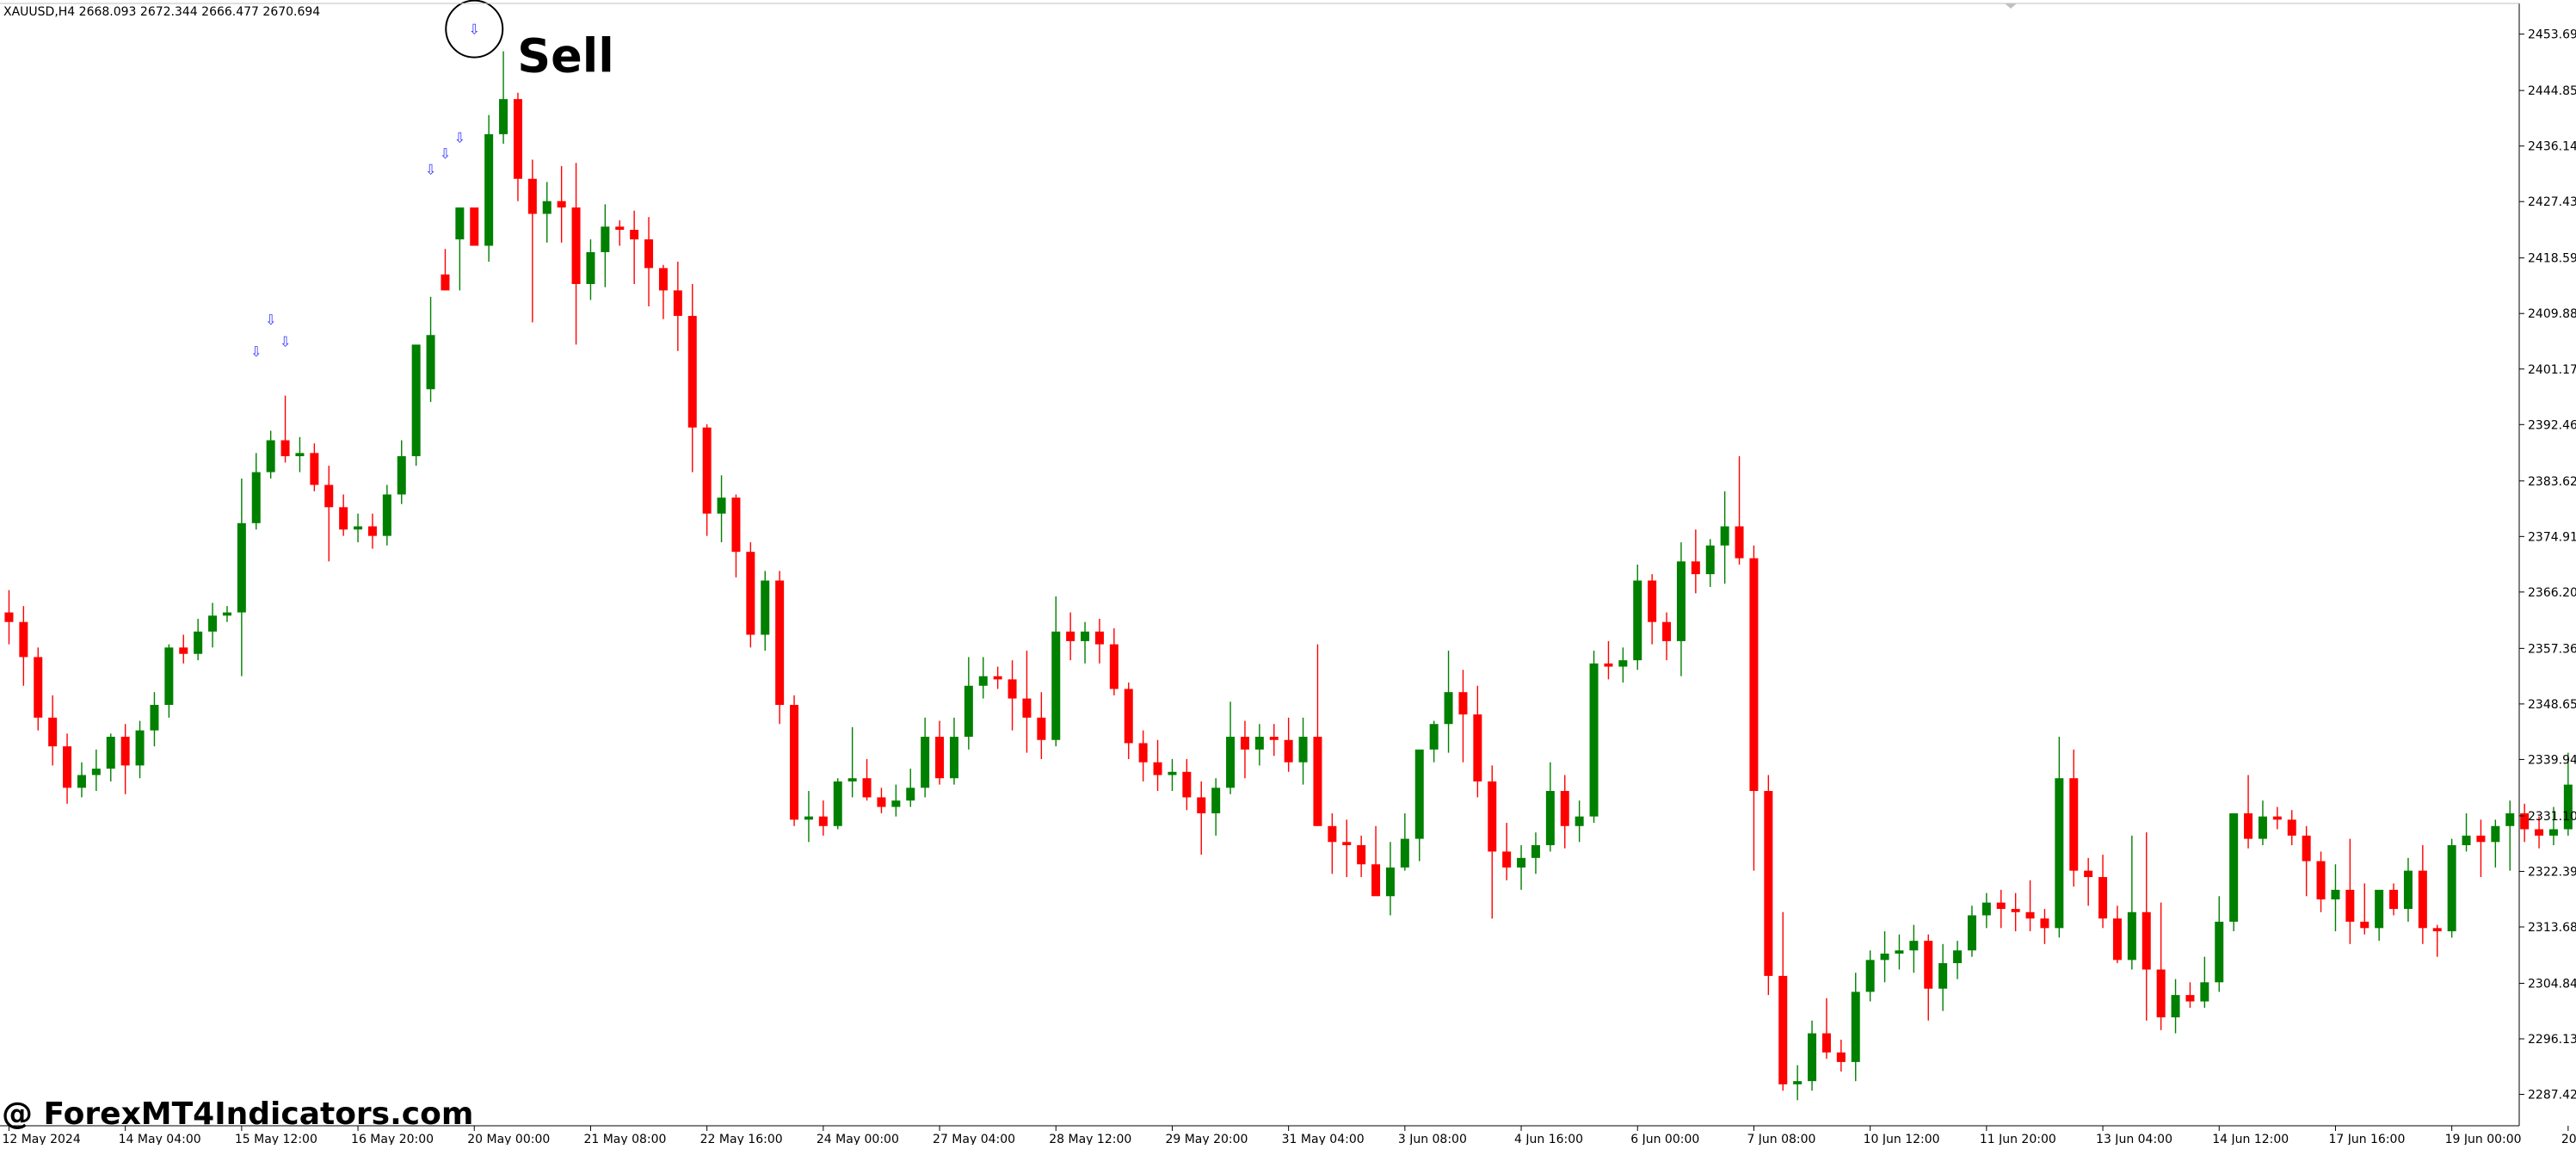 The height and width of the screenshot is (1149, 2576). What do you see at coordinates (858, 1139) in the screenshot?
I see `time-tick-label: 24 May 00:00` at bounding box center [858, 1139].